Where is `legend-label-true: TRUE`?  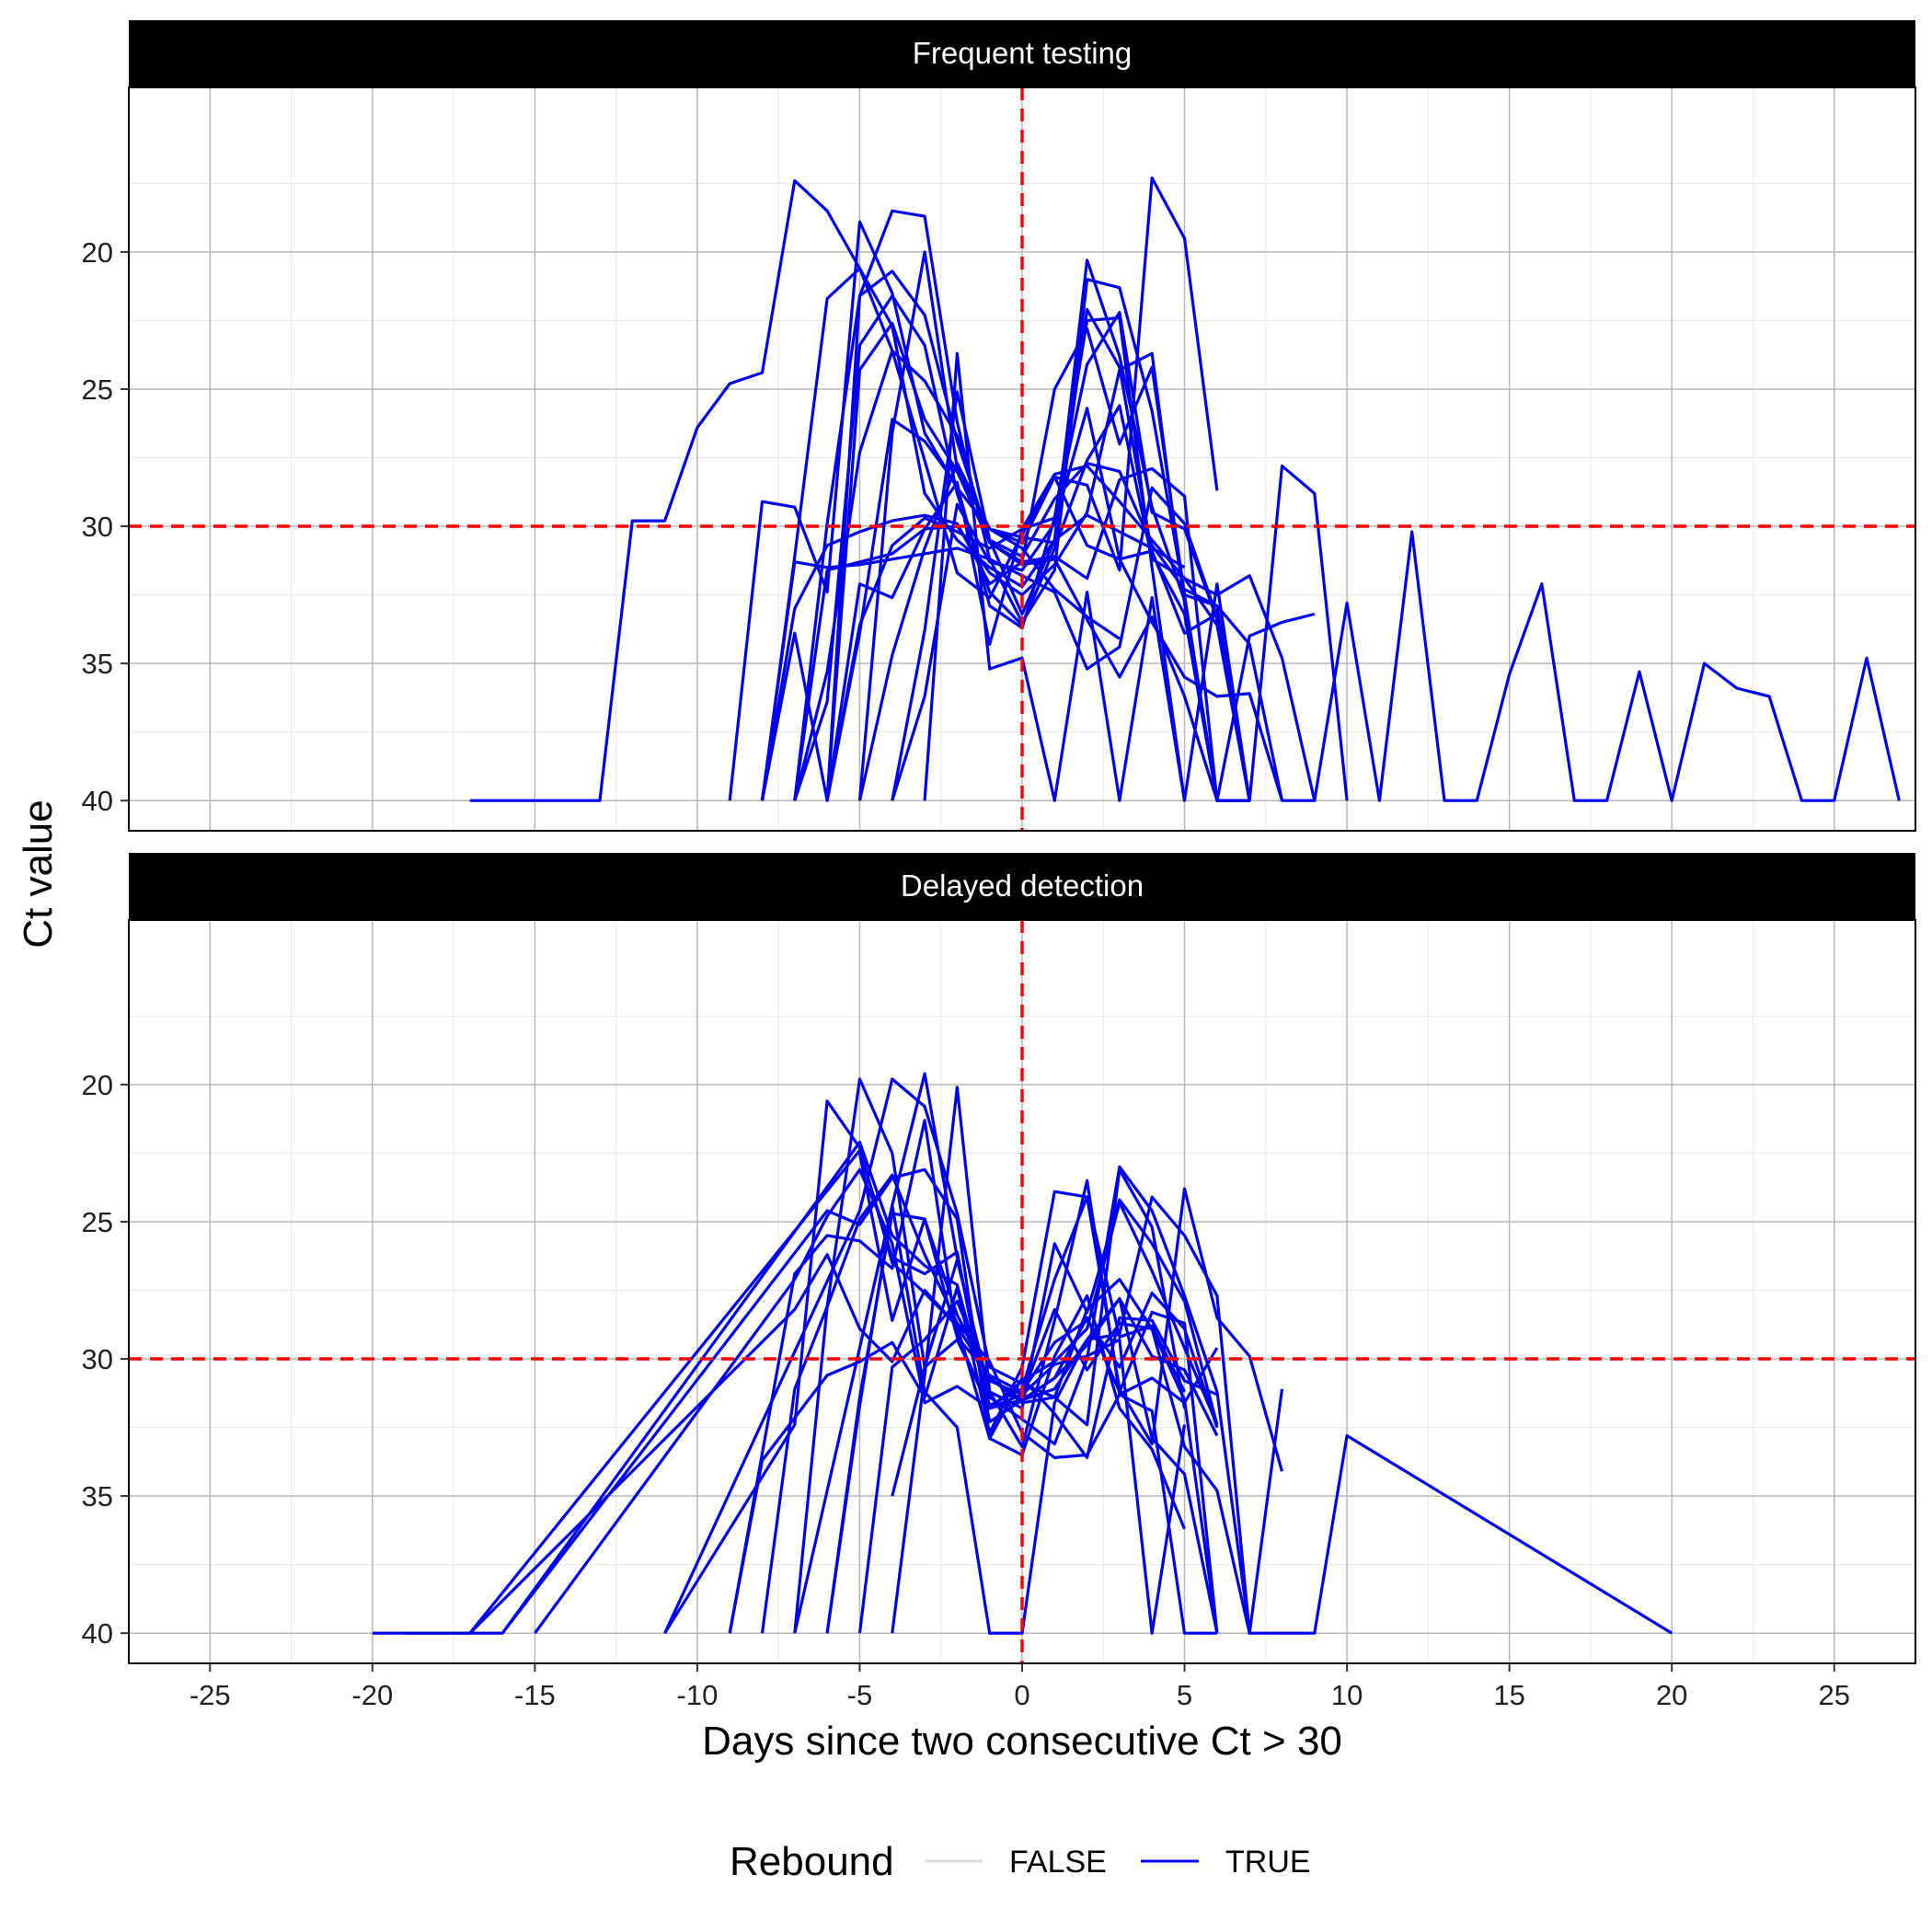 legend-label-true: TRUE is located at coordinates (1268, 1862).